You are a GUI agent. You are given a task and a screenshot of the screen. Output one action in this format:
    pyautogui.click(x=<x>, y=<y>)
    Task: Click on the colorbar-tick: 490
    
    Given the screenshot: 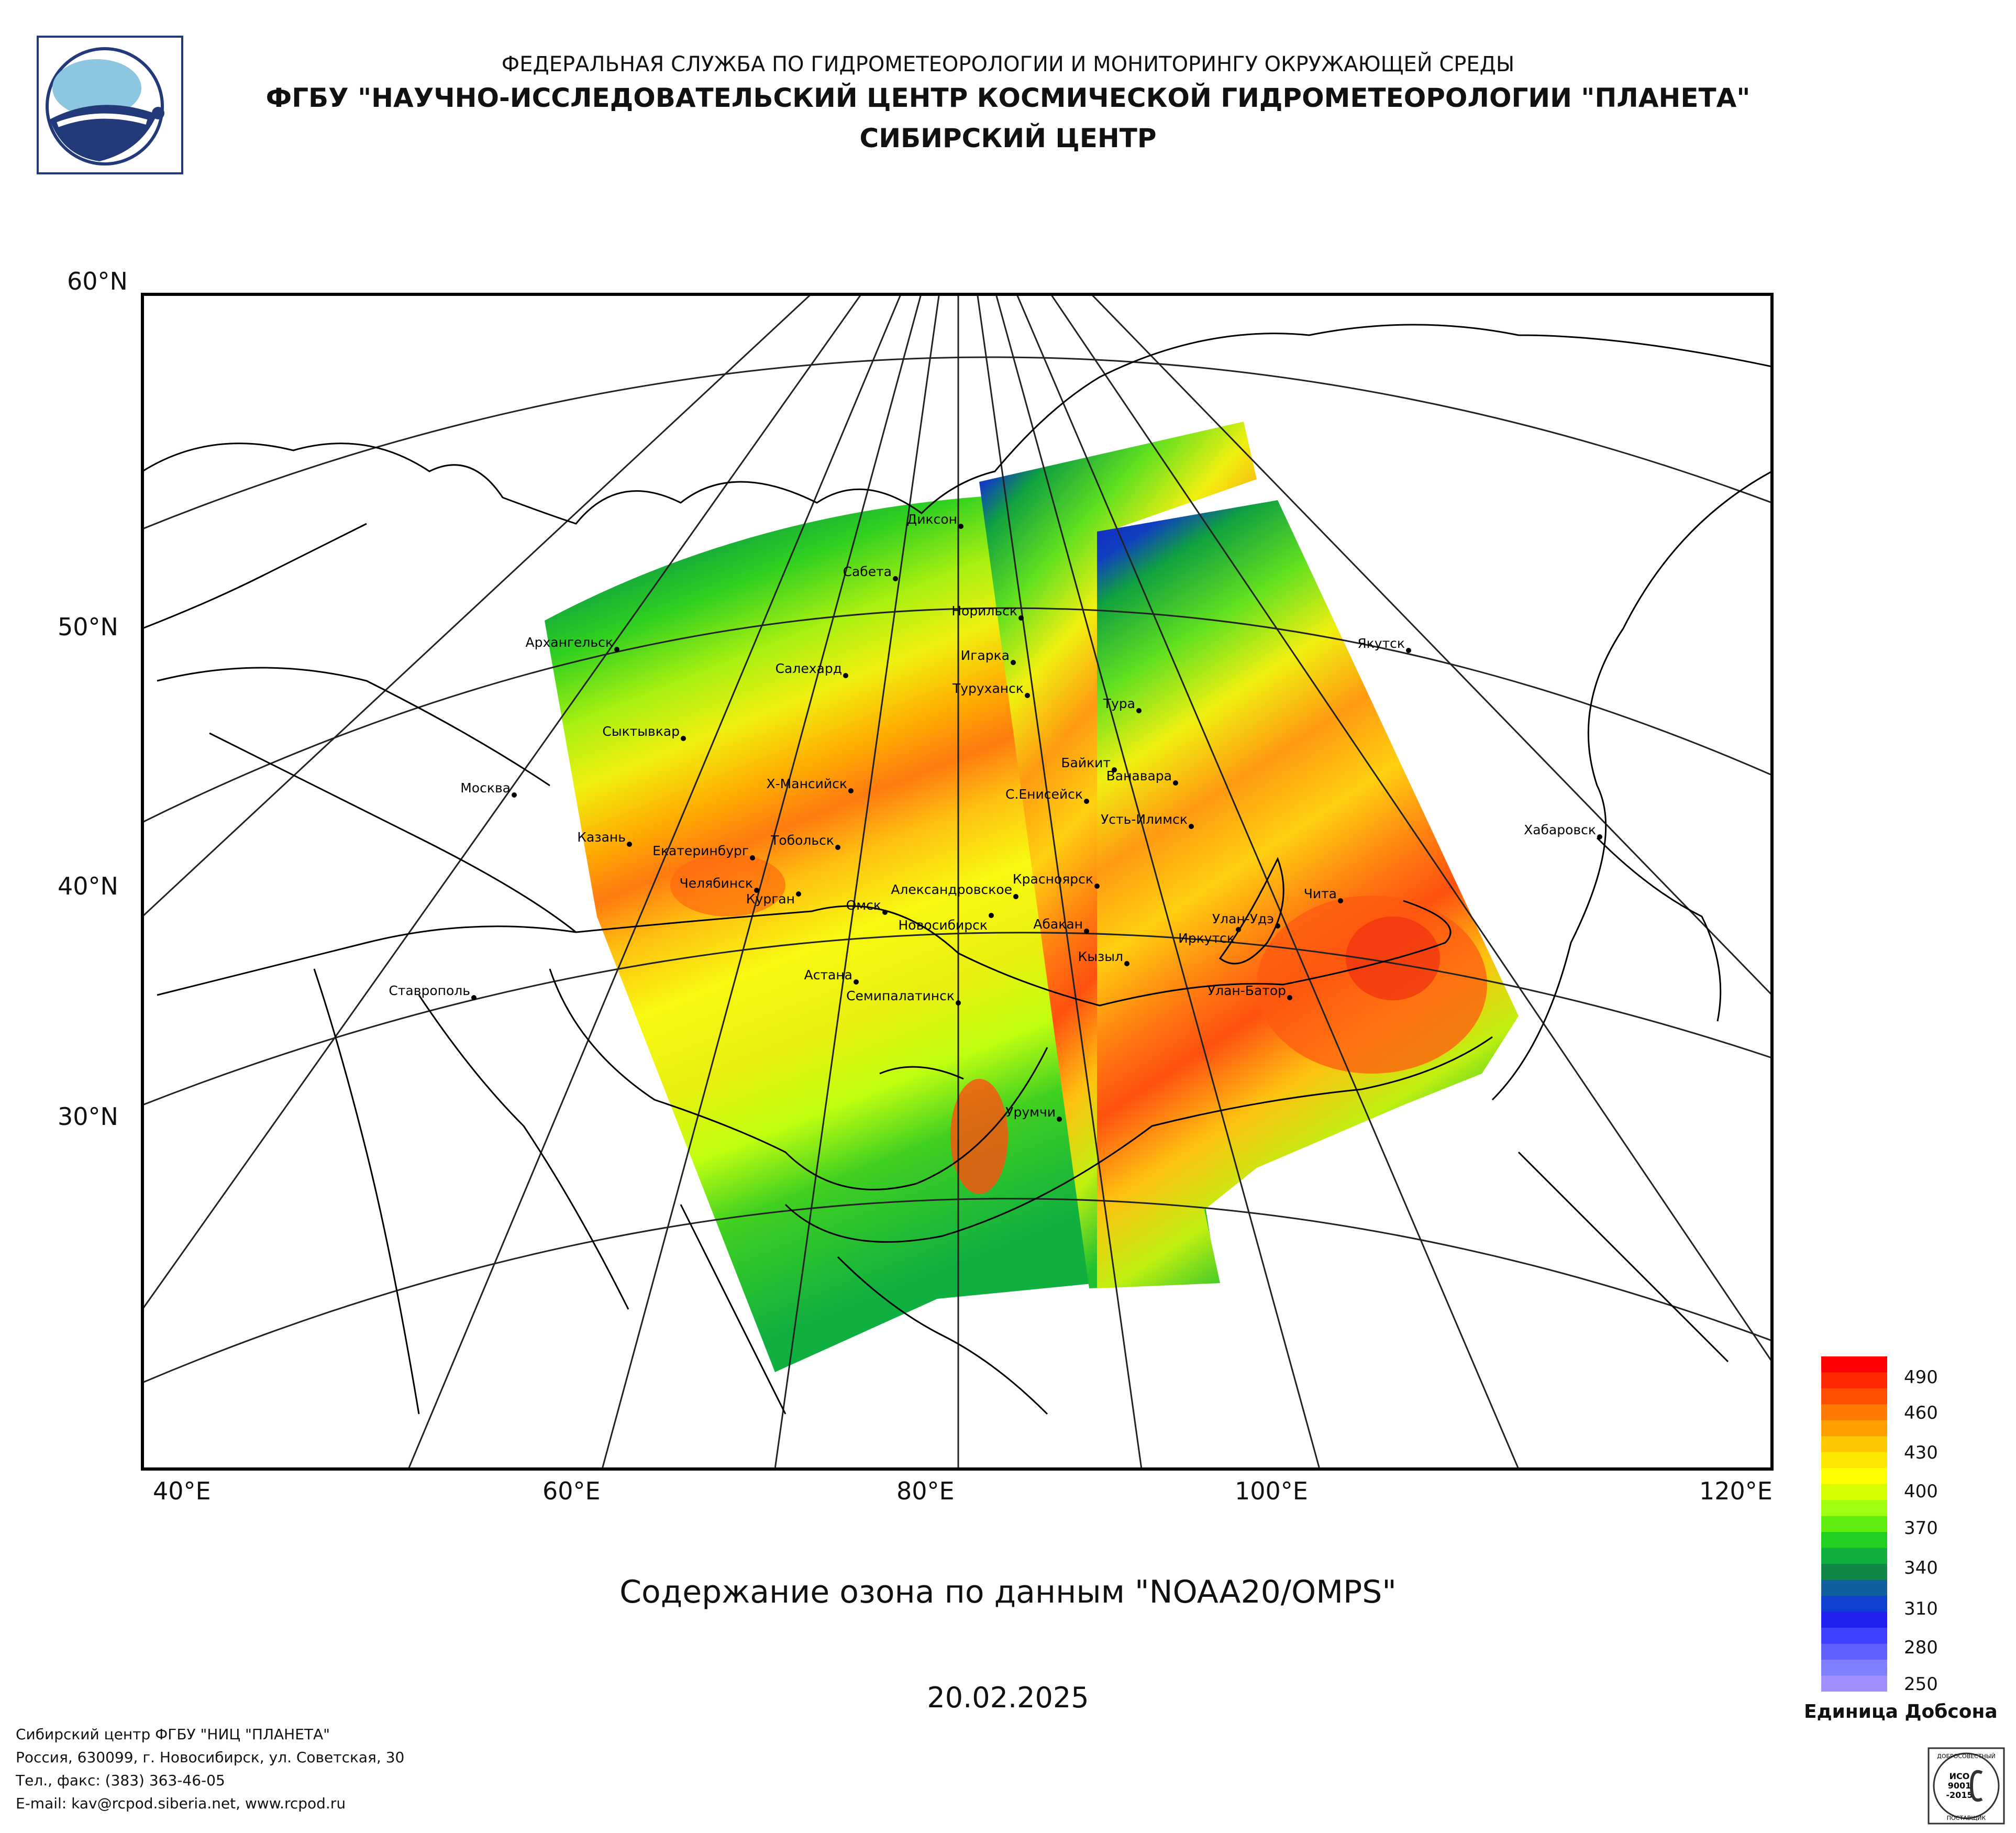 What is the action you would take?
    pyautogui.click(x=1921, y=1377)
    